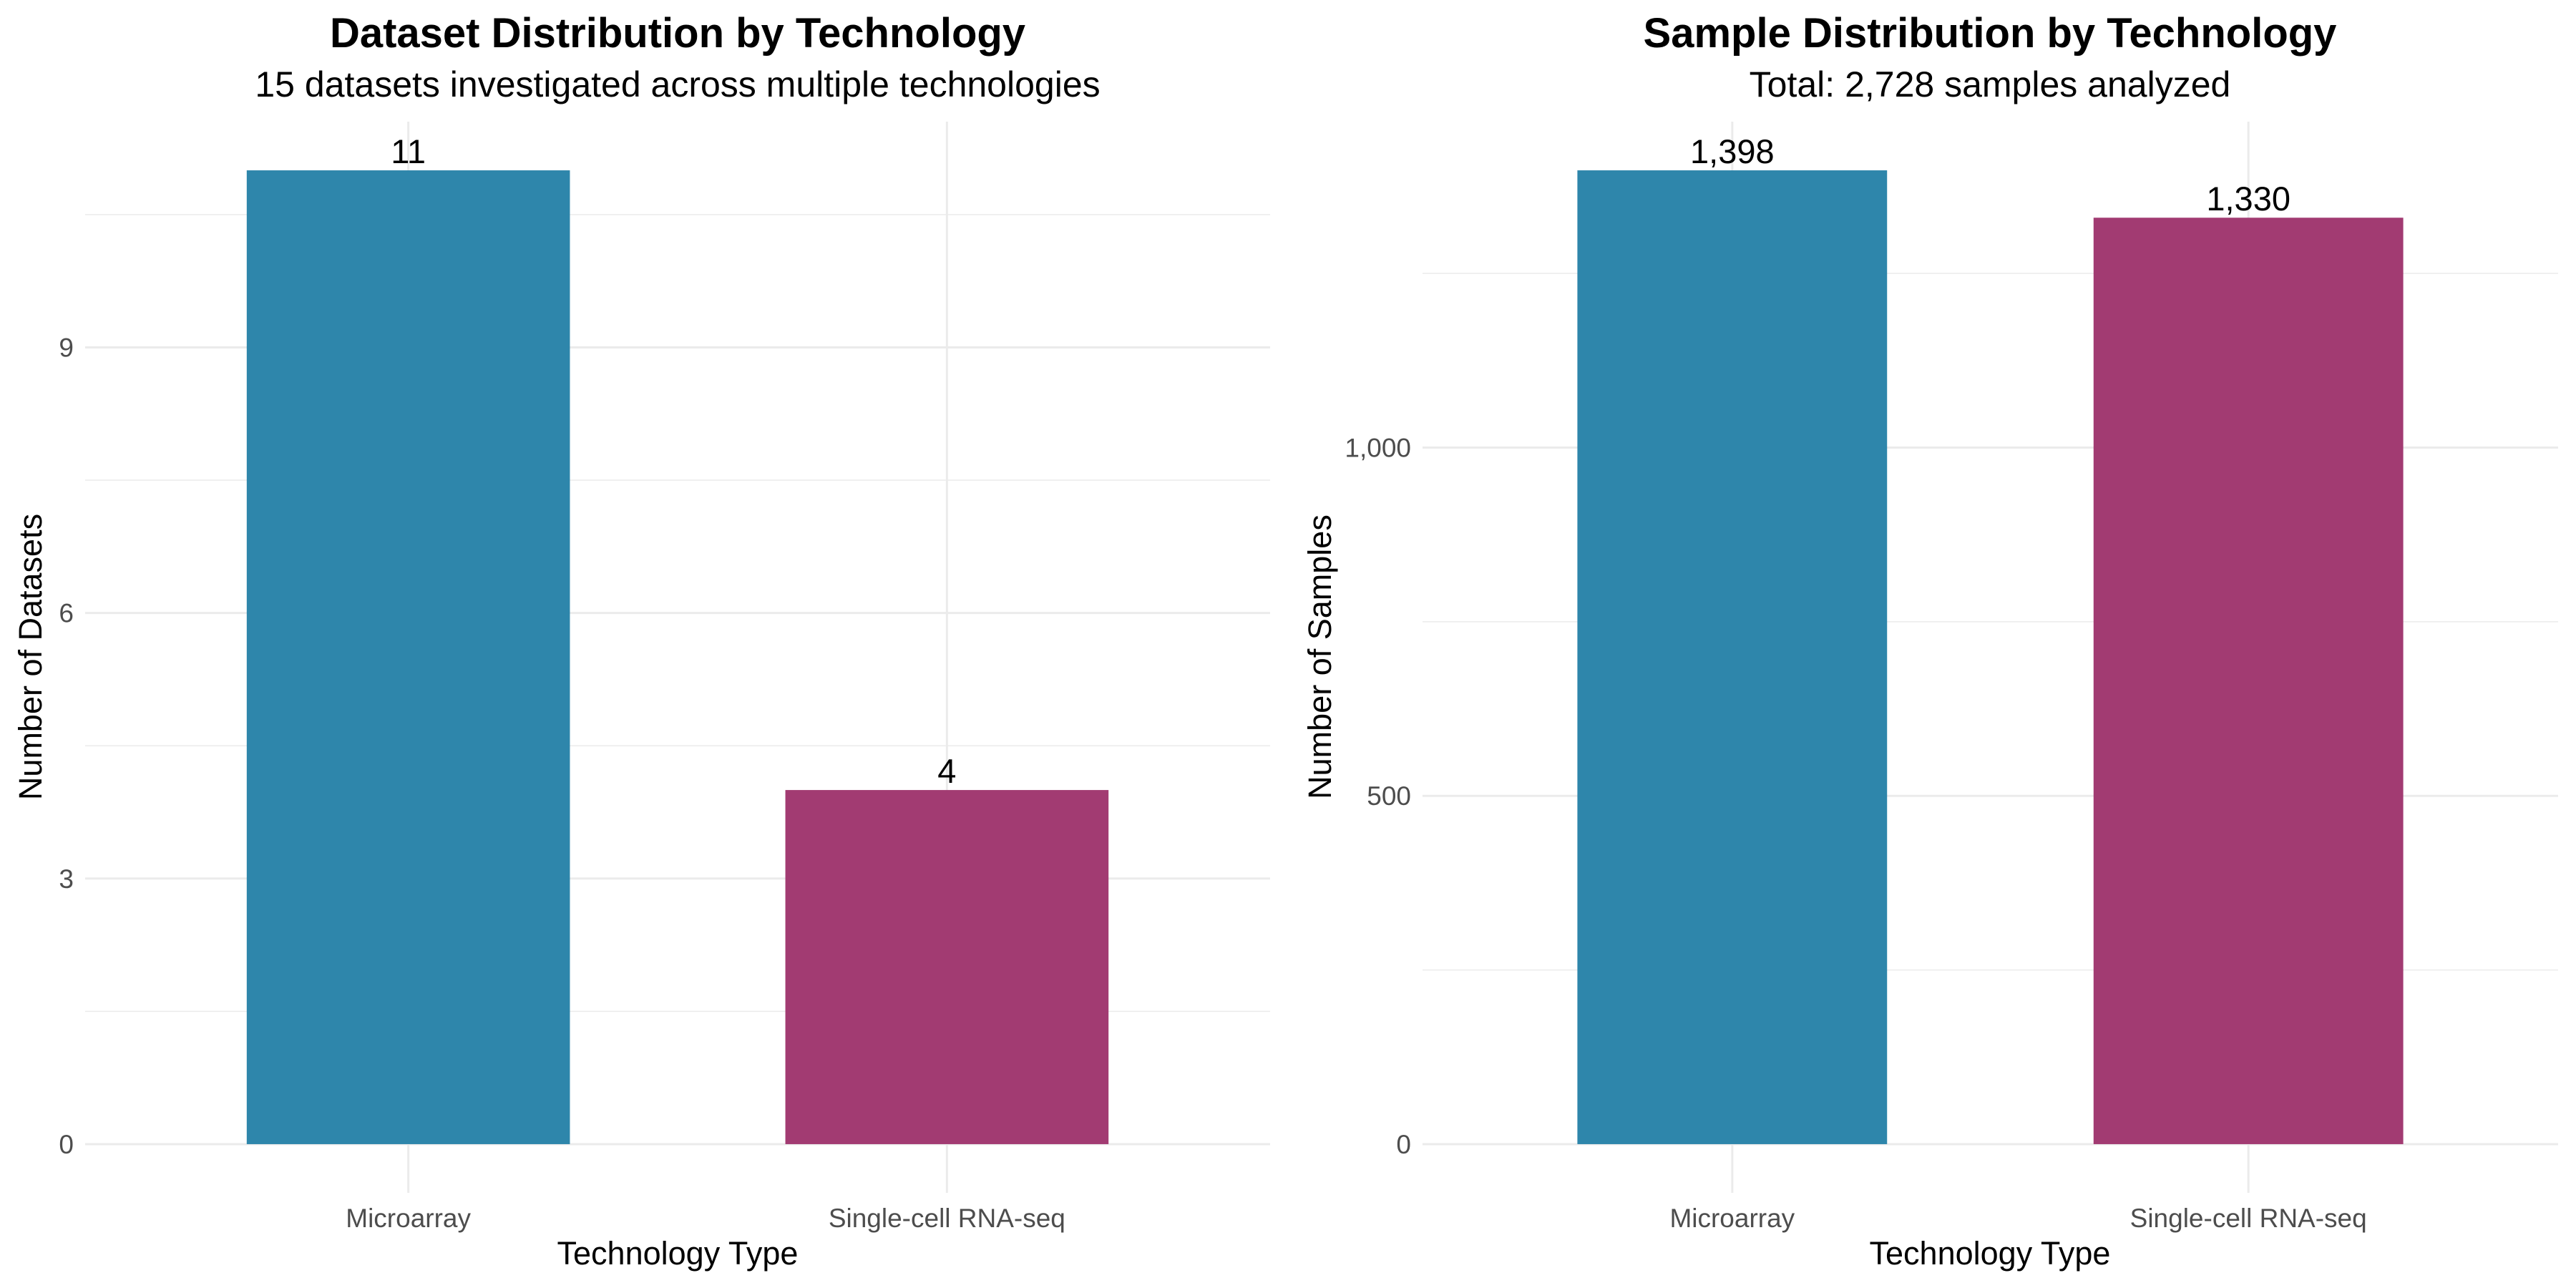 This screenshot has height=1288, width=2576. I want to click on chart-title: Dataset Distribution by Technology, so click(677, 33).